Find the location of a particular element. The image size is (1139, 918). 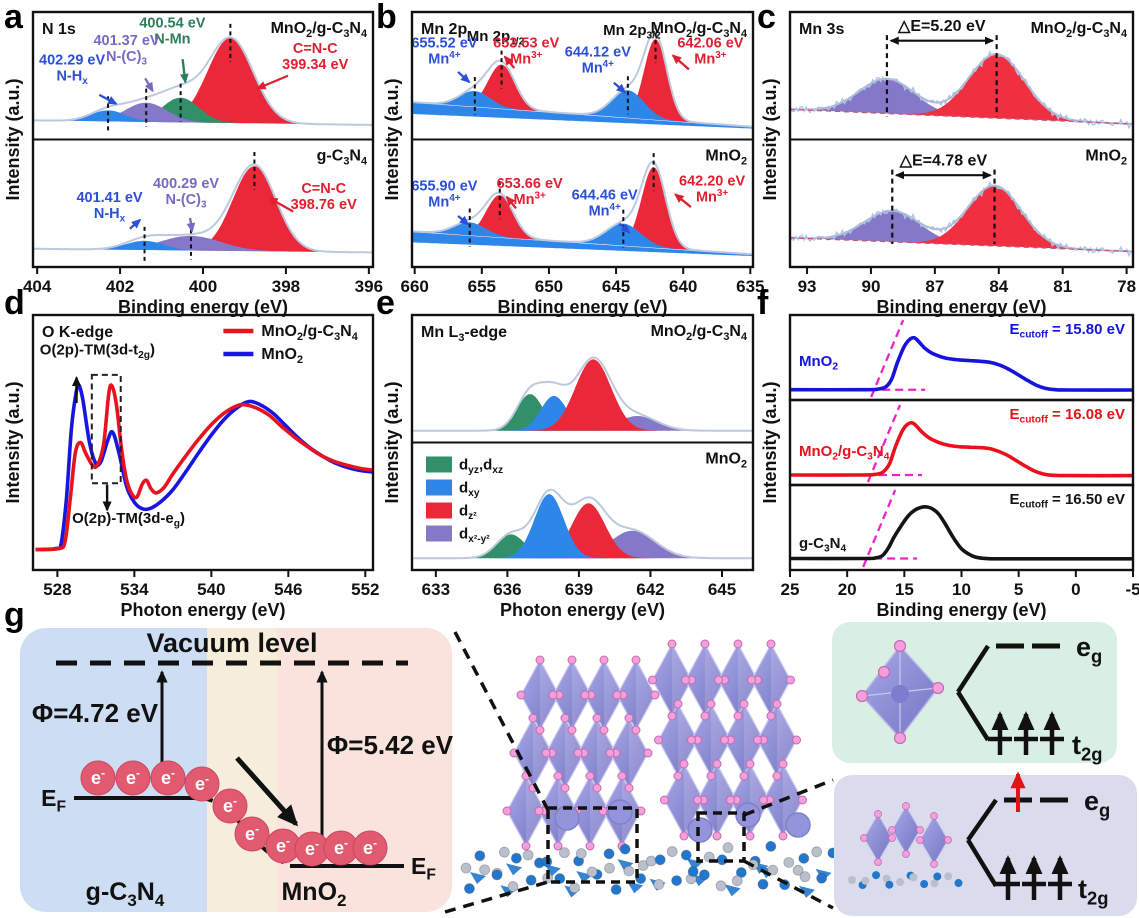

cutoff-label: Ecutoff = 15.80 eV is located at coordinates (1067, 331).